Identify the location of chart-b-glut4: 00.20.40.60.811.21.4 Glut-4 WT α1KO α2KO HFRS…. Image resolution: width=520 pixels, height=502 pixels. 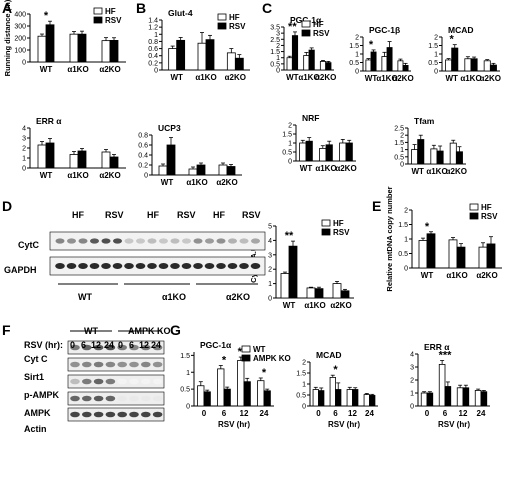
(199, 45).